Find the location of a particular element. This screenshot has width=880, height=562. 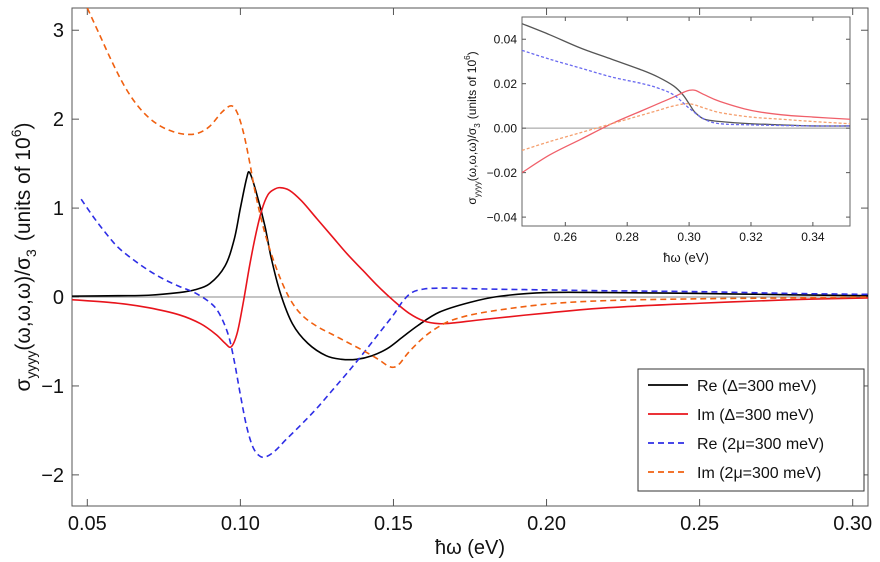

inset-plot-frame is located at coordinates (686, 121).